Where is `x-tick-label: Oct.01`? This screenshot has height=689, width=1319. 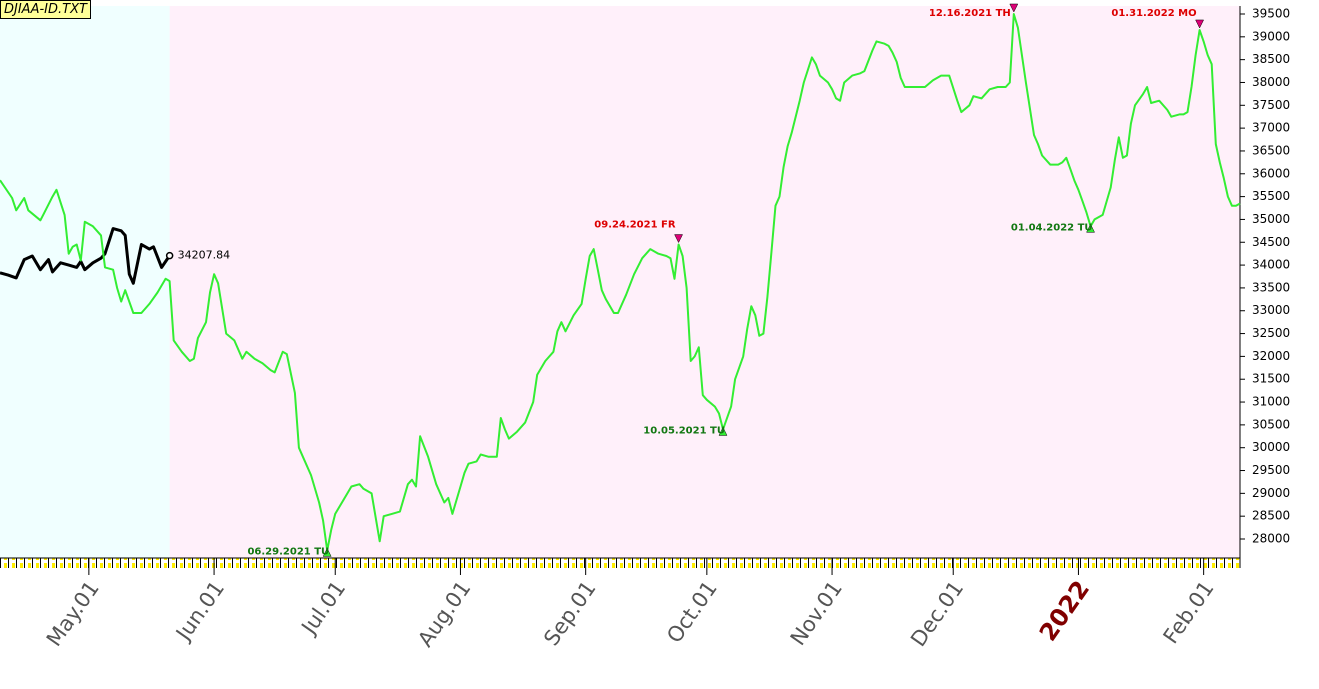 x-tick-label: Oct.01 is located at coordinates (692, 612).